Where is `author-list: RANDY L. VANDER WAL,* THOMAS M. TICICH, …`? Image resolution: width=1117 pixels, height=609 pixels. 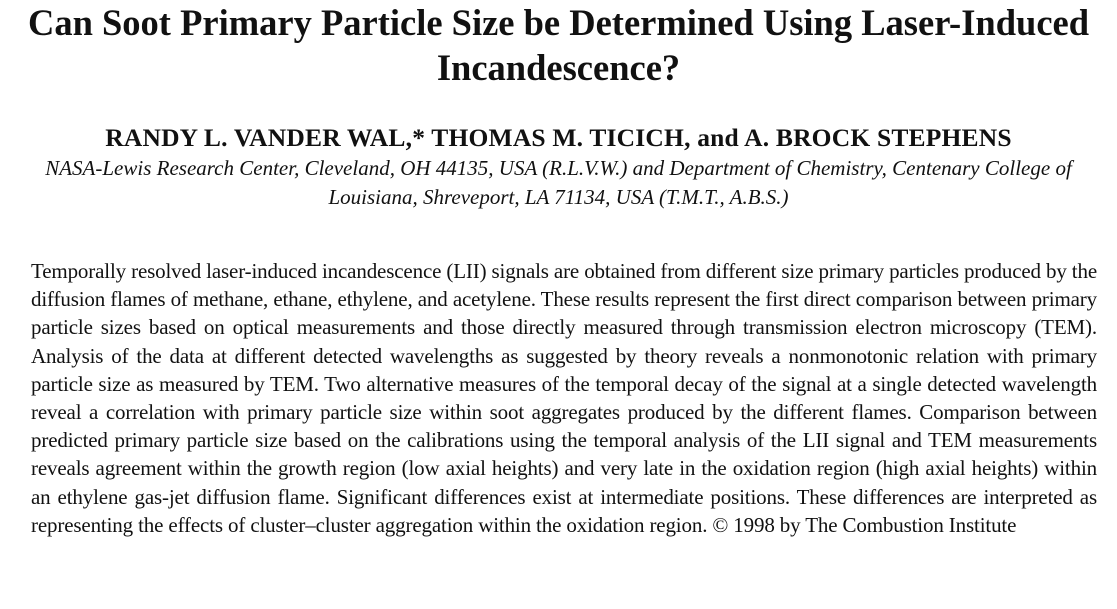
author-list: RANDY L. VANDER WAL,* THOMAS M. TICICH, … is located at coordinates (558, 137).